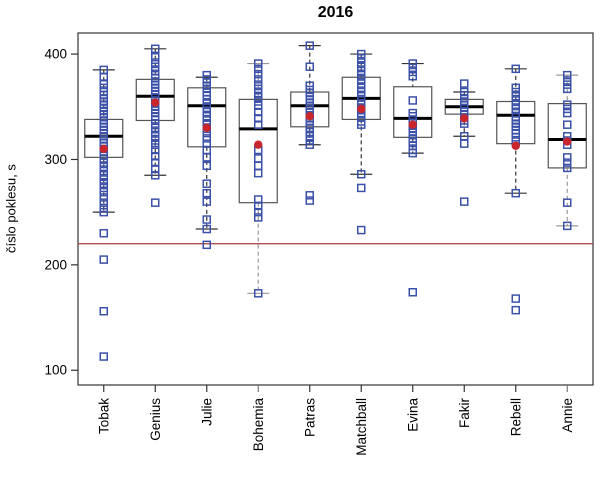 This screenshot has height=478, width=600. What do you see at coordinates (206, 412) in the screenshot?
I see `x-tick-label: Julie` at bounding box center [206, 412].